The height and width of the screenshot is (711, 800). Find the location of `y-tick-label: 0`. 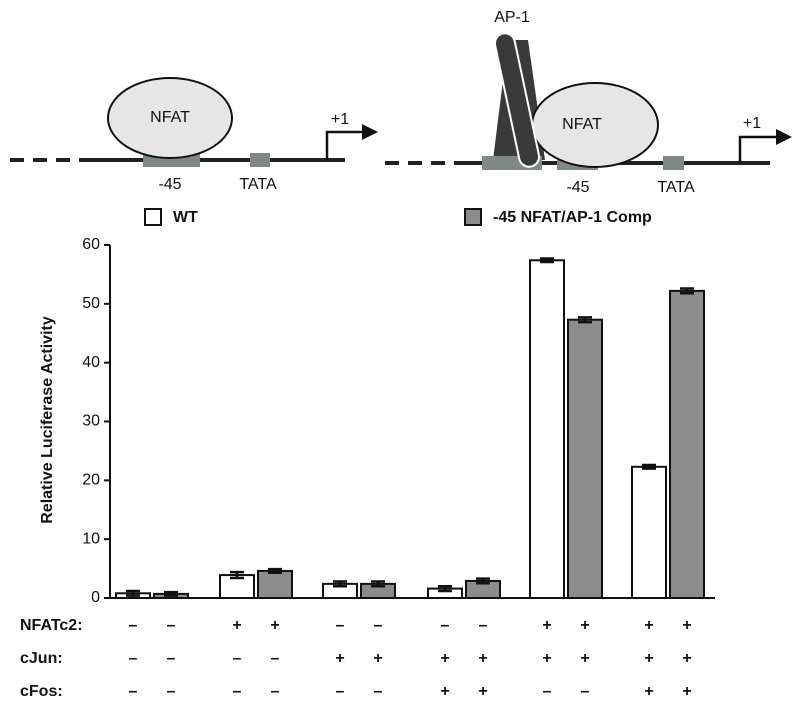

y-tick-label: 0 is located at coordinates (95, 597).